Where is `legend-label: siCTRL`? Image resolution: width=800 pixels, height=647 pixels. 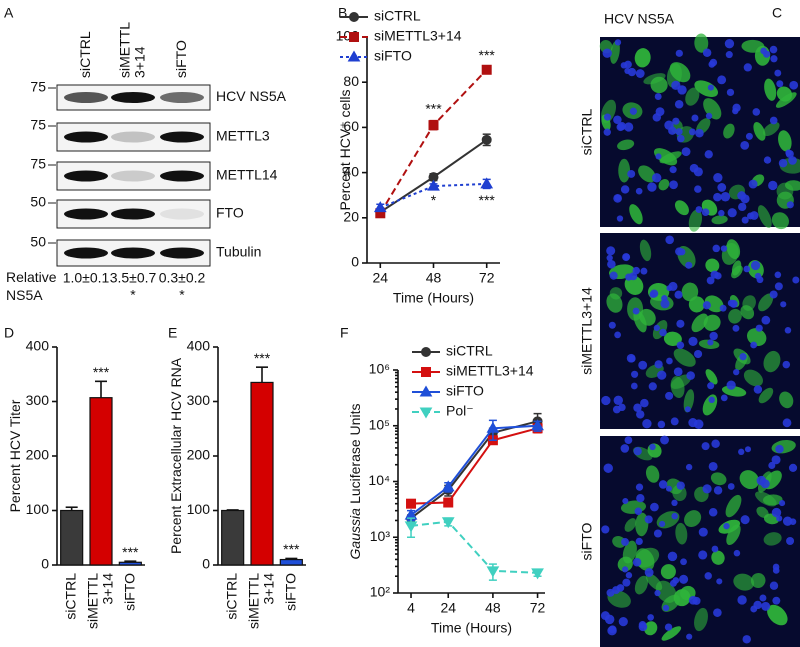
legend-label: siCTRL is located at coordinates (397, 16).